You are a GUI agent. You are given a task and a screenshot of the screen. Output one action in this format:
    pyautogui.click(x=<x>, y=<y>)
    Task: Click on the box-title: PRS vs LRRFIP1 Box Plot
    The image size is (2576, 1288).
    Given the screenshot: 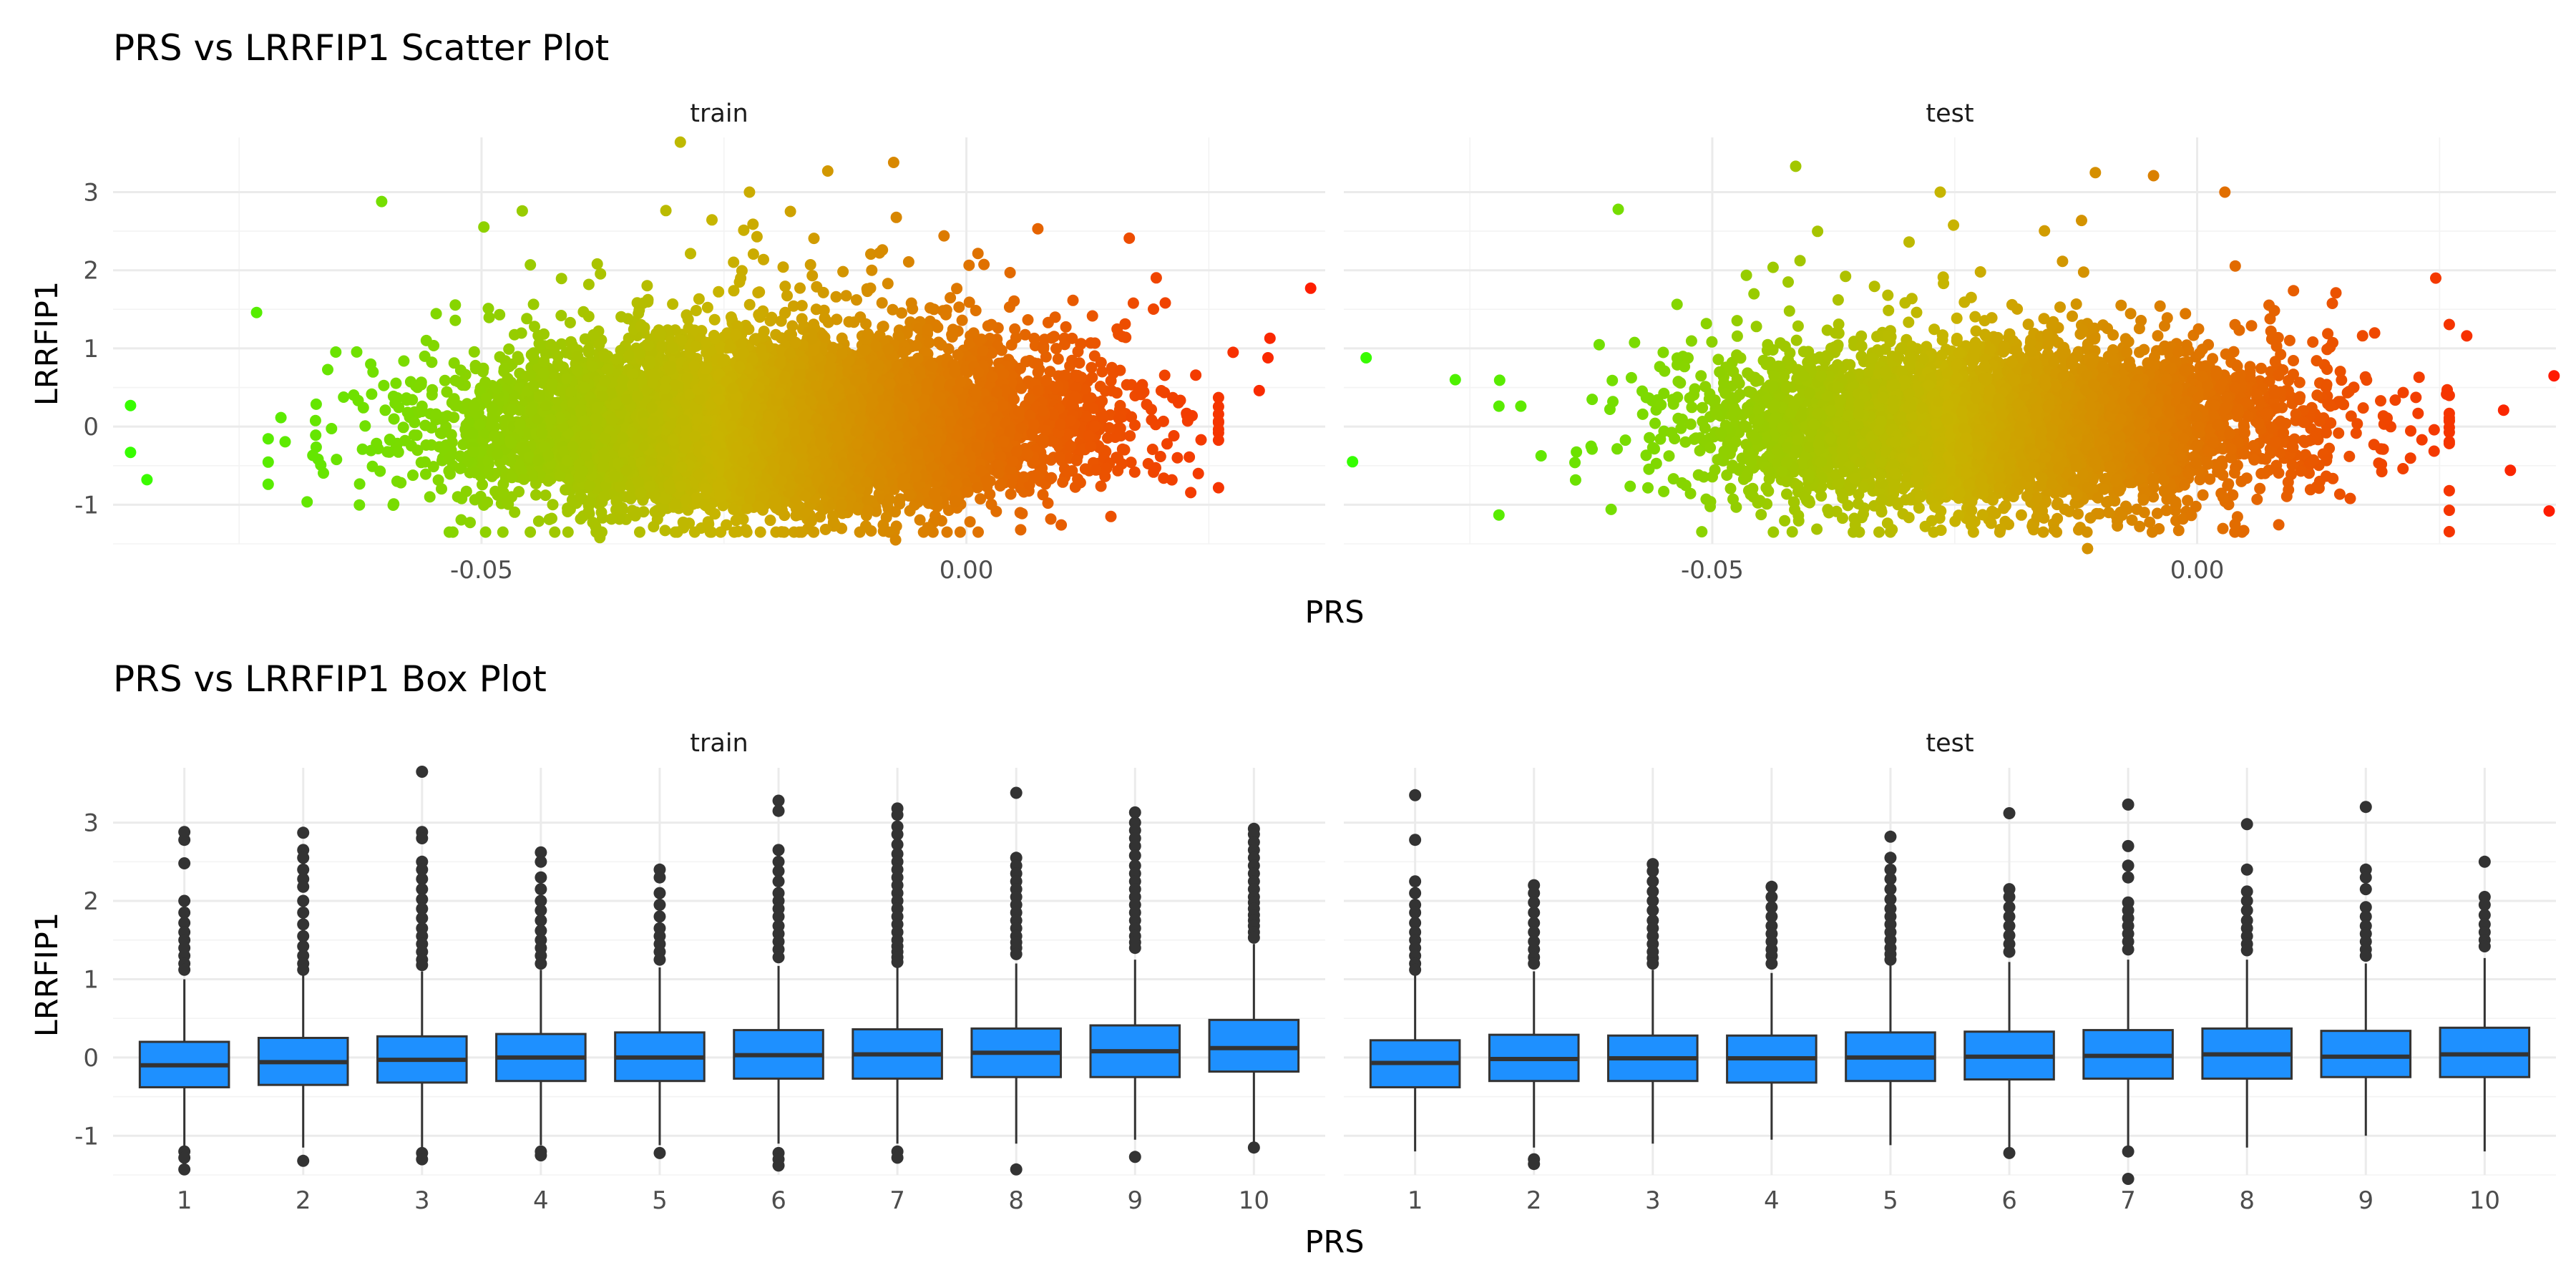 What is the action you would take?
    pyautogui.click(x=330, y=679)
    